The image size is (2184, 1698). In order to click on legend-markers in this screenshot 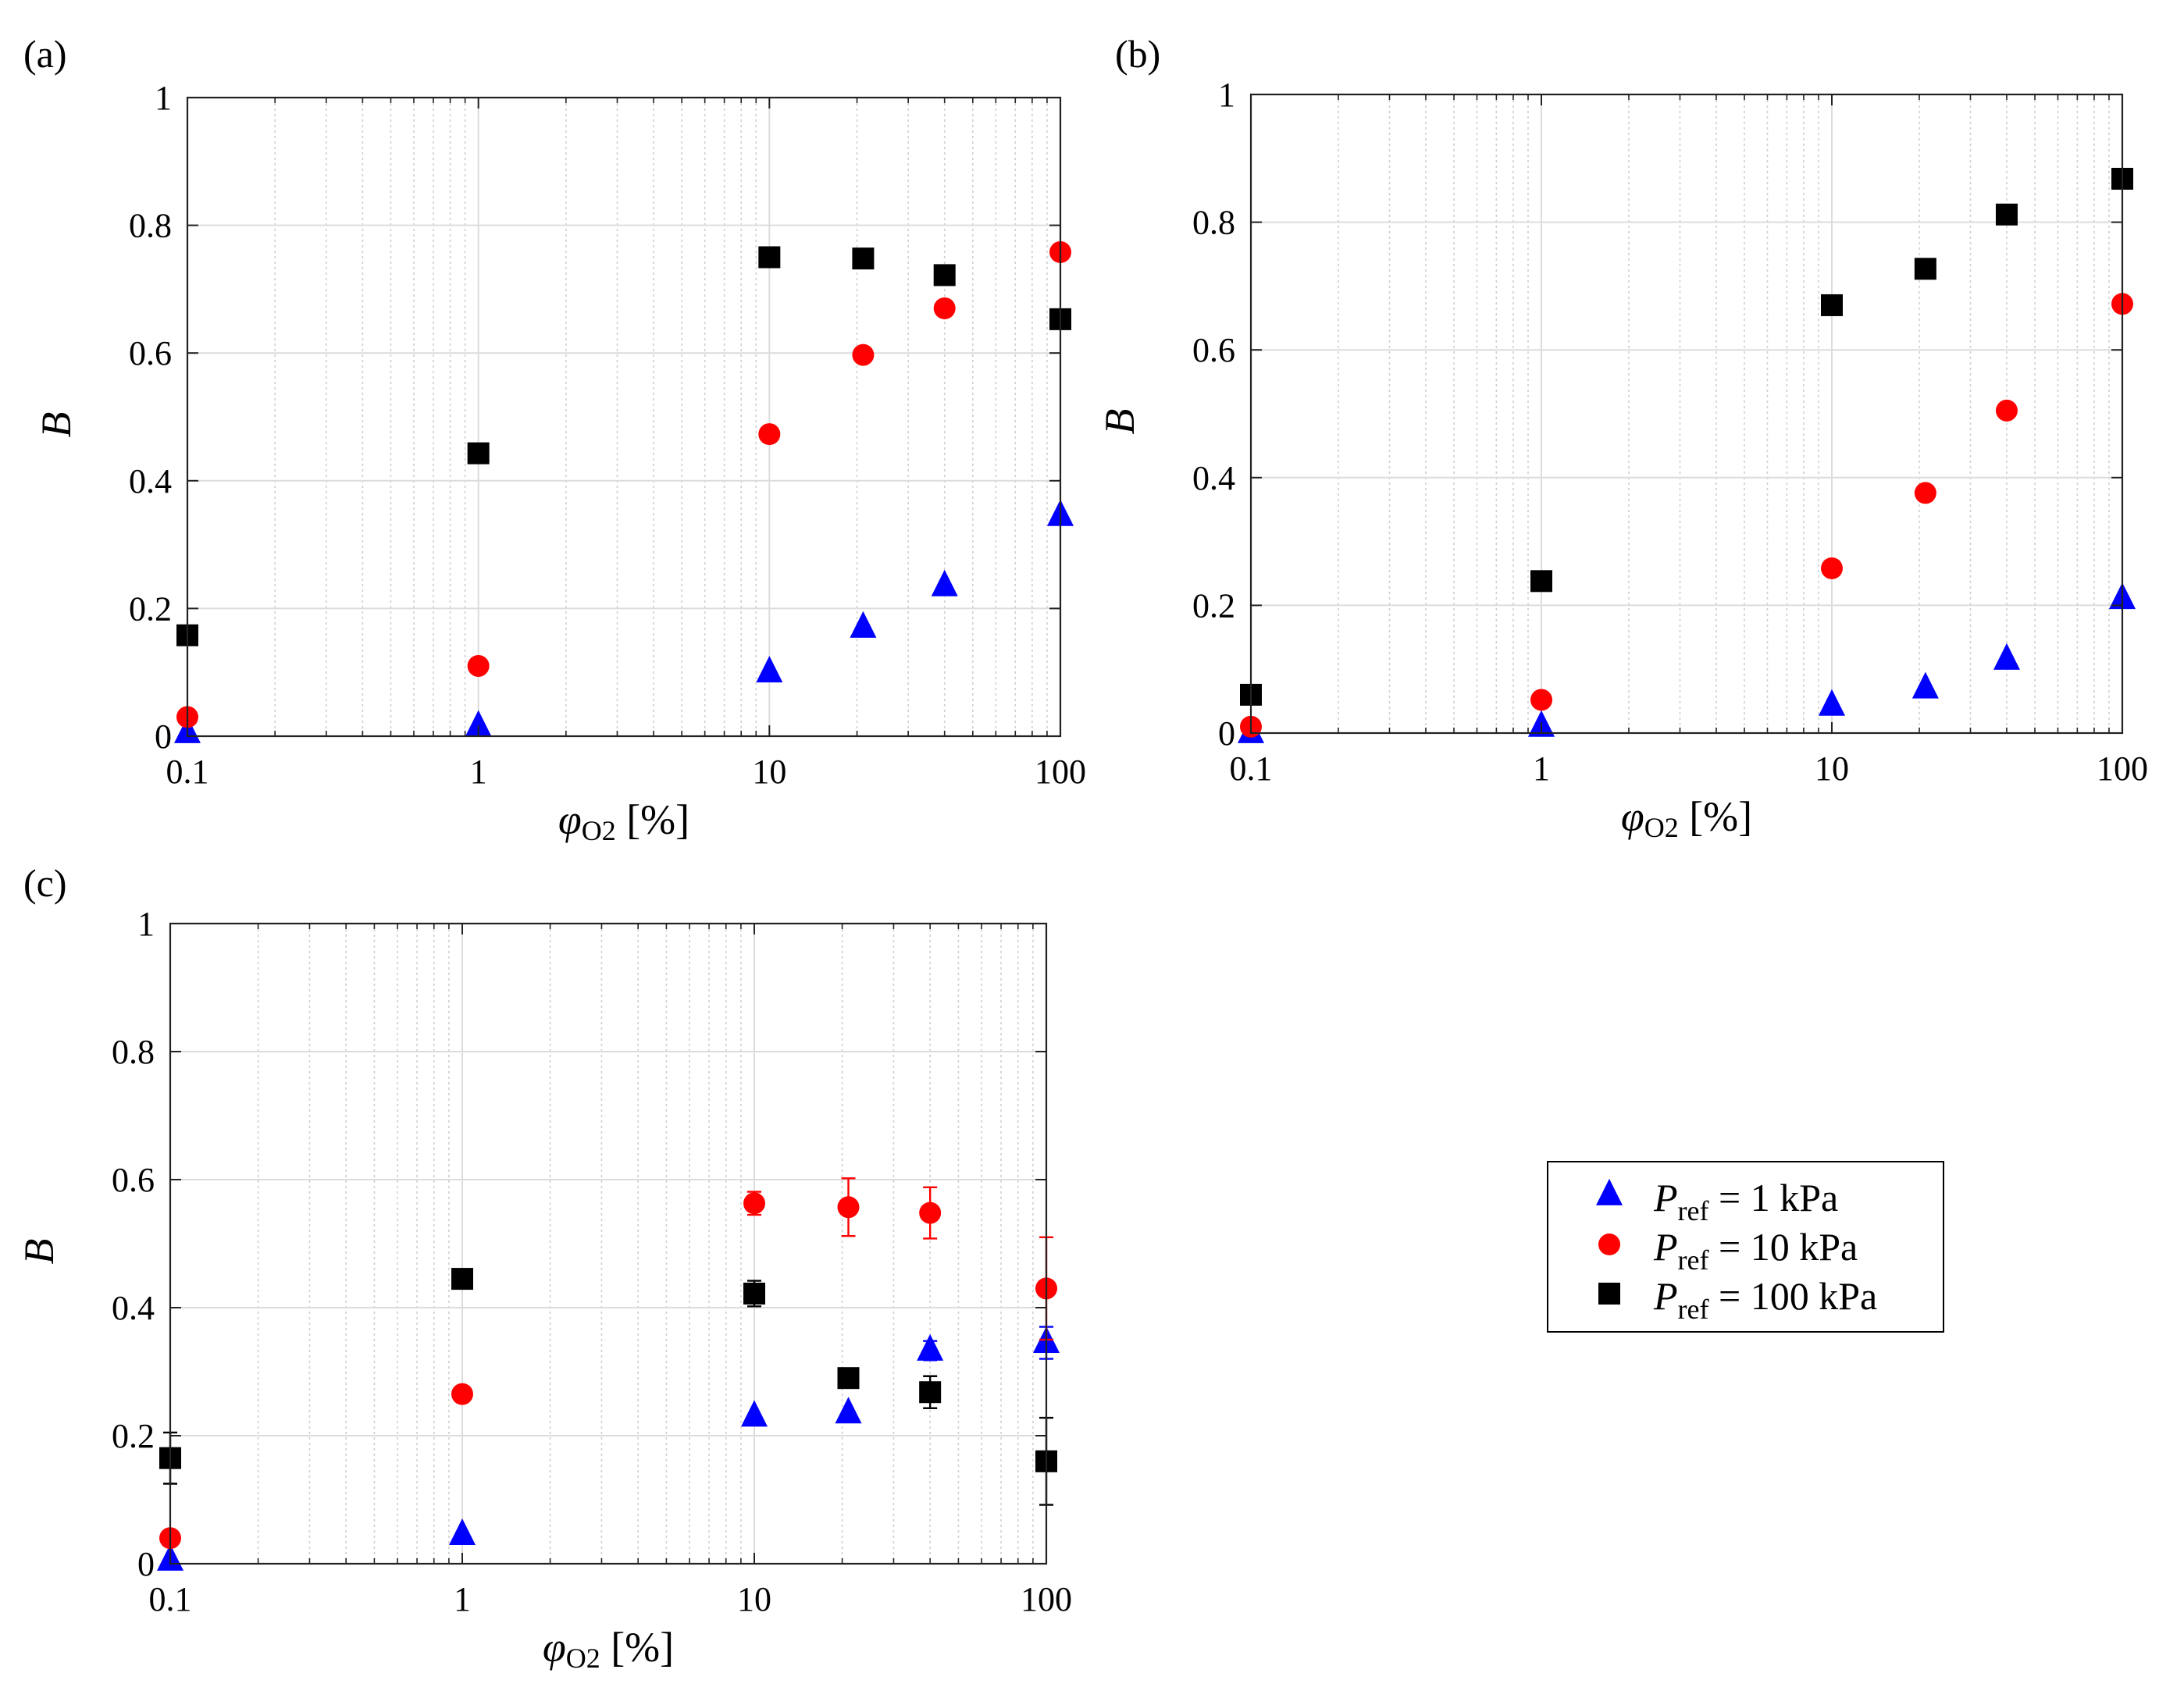, I will do `click(1609, 1242)`.